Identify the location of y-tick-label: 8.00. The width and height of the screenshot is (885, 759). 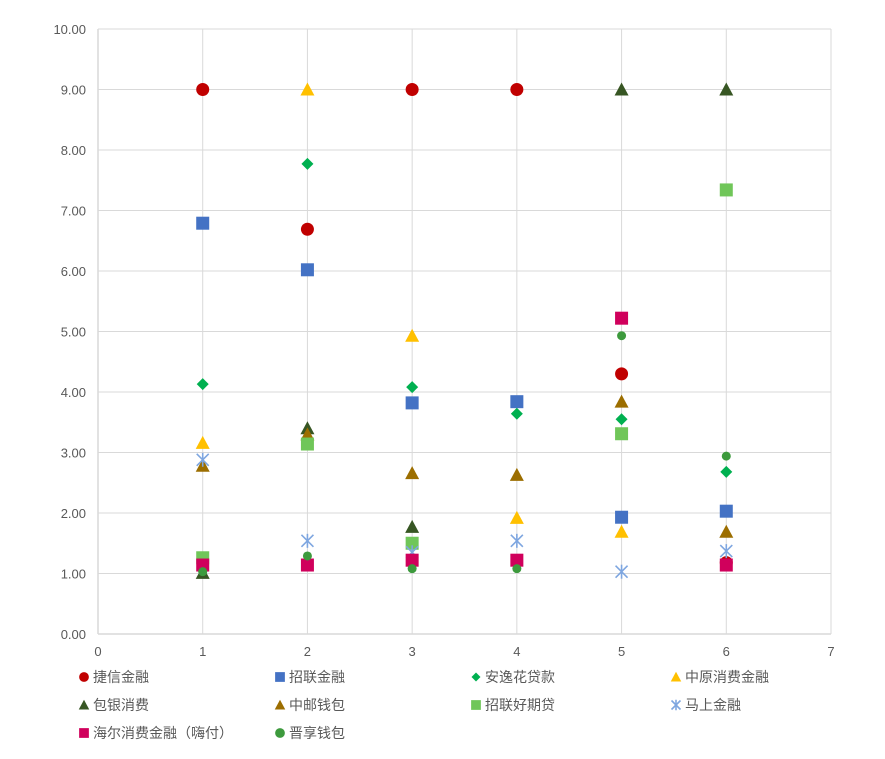
(73, 150).